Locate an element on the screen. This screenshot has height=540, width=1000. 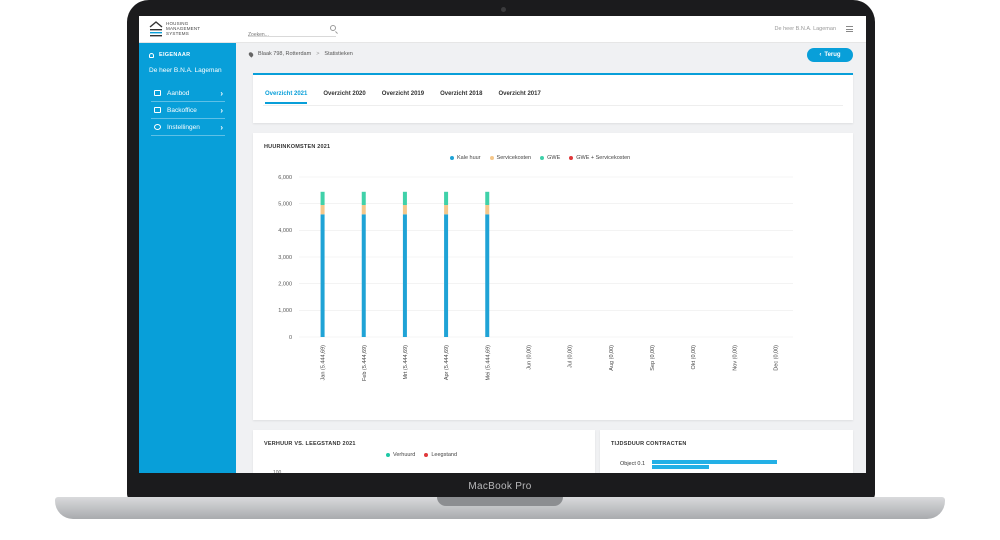
sidebar-role-label: EIGENAAR is located at coordinates (175, 55).